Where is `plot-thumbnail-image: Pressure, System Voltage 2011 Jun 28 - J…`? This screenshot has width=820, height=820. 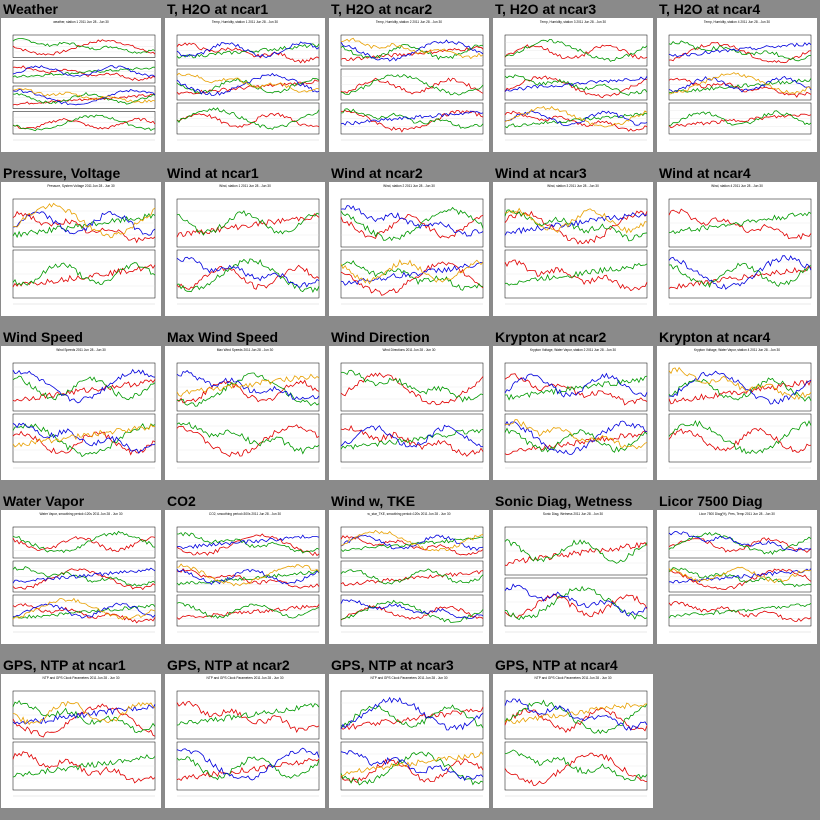 plot-thumbnail-image: Pressure, System Voltage 2011 Jun 28 - J… is located at coordinates (81, 249).